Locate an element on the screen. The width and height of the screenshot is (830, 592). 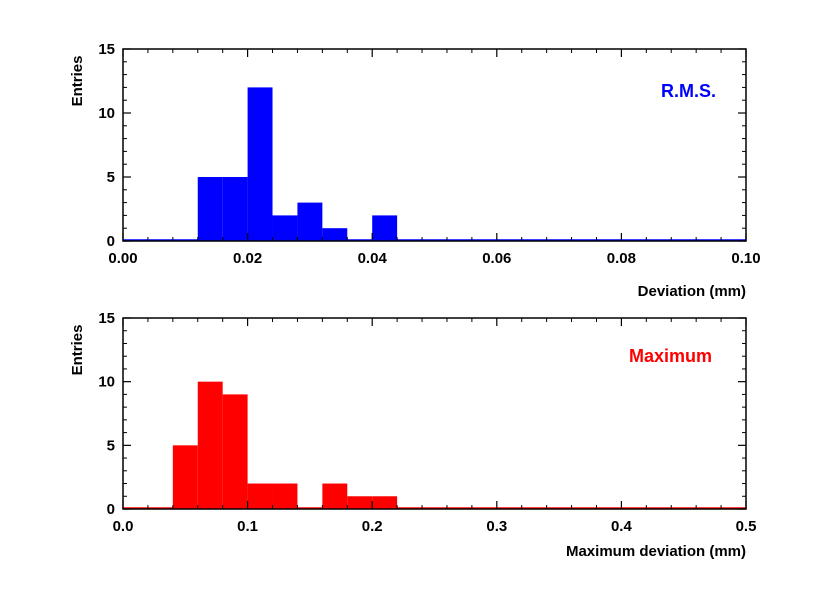
panel-annotation: R.M.S. is located at coordinates (688, 91).